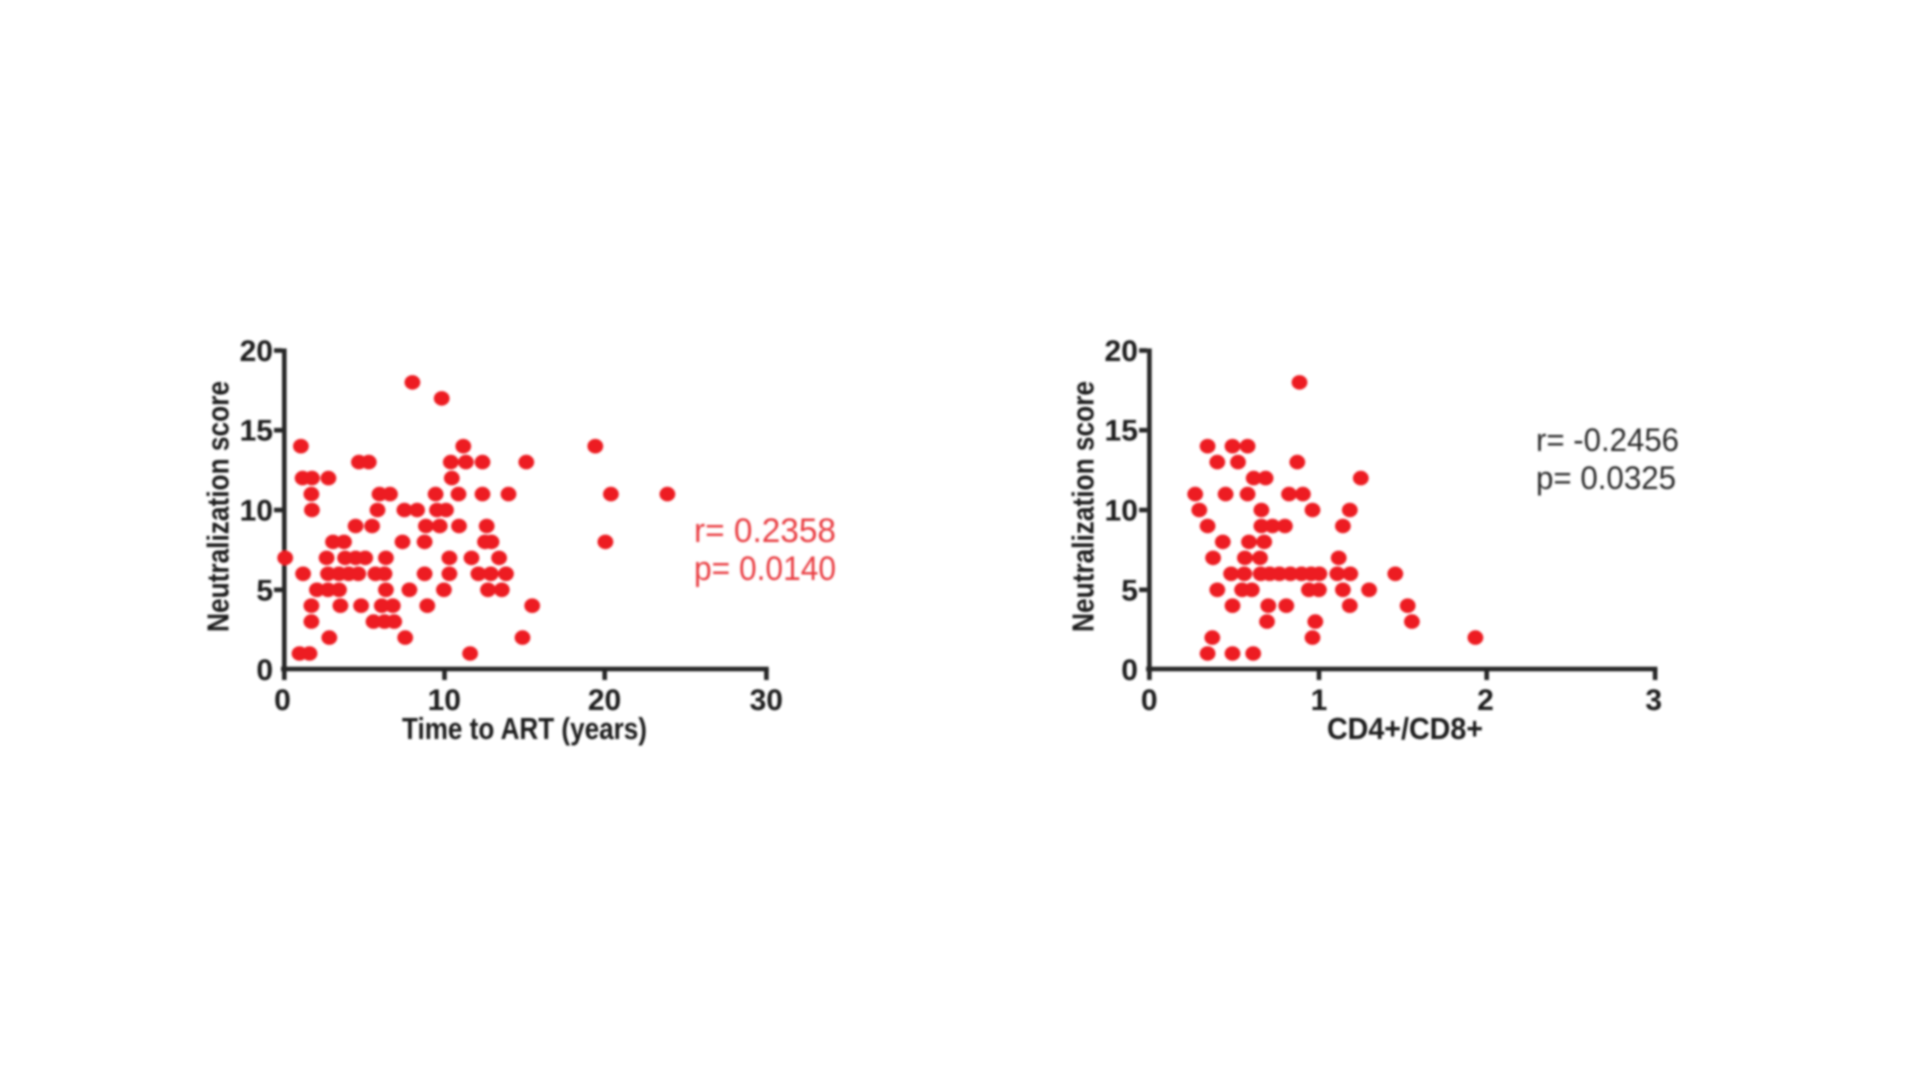 The image size is (1920, 1080). I want to click on svg-text: 2, so click(1485, 700).